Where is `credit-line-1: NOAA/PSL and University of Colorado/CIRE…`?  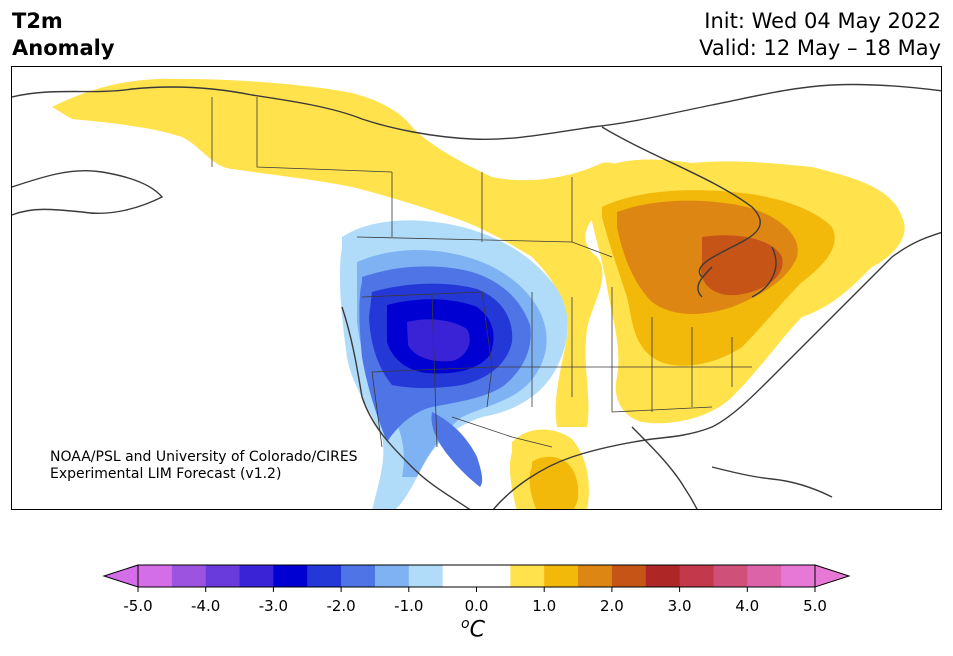 credit-line-1: NOAA/PSL and University of Colorado/CIRE… is located at coordinates (204, 457).